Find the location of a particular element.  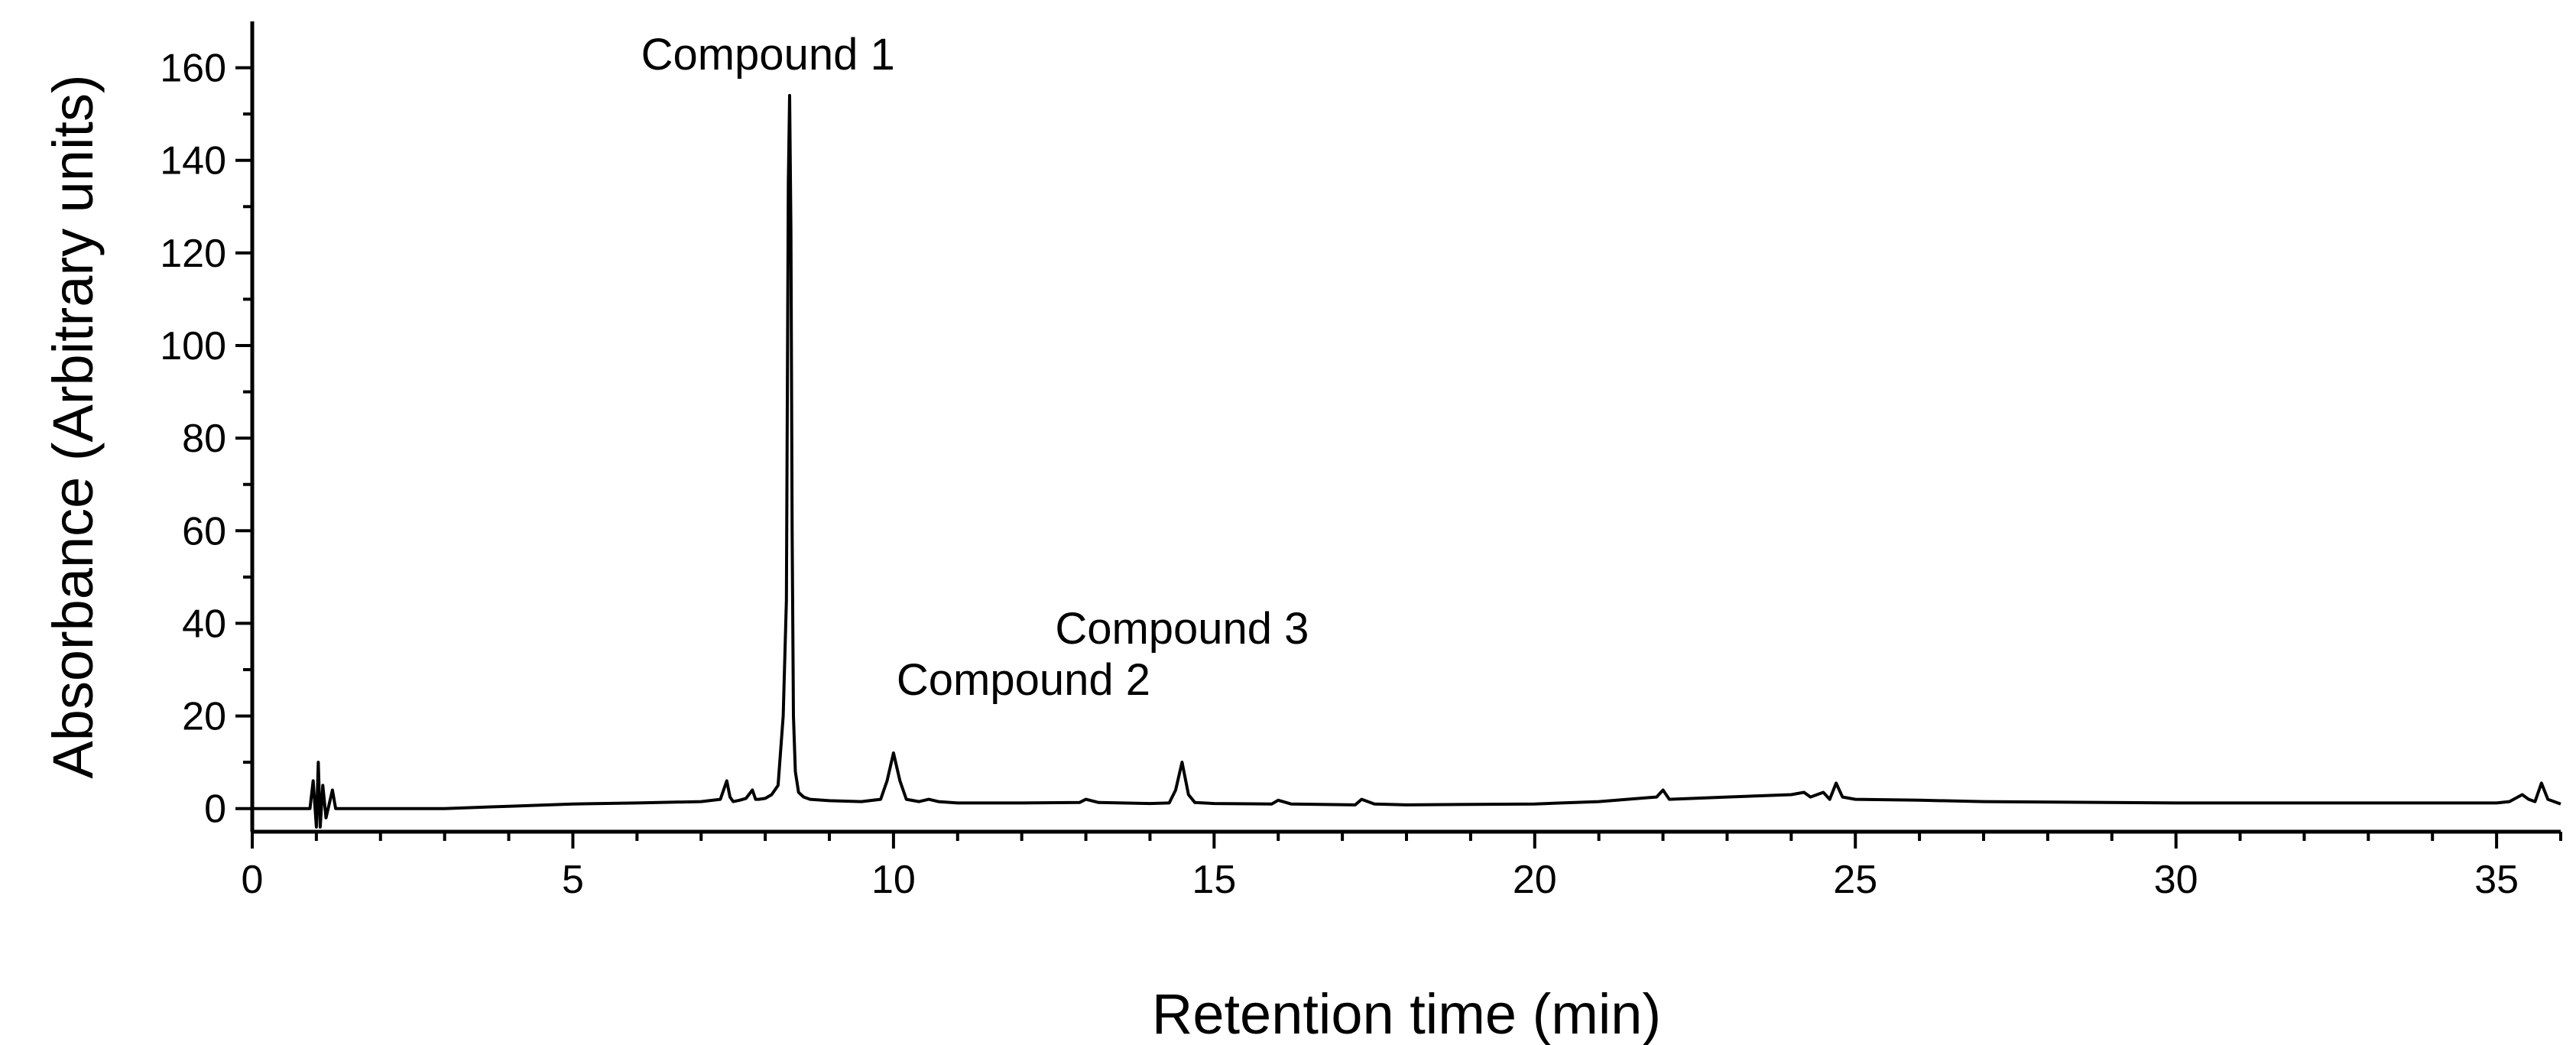

y-tick-label: 60 is located at coordinates (204, 531).